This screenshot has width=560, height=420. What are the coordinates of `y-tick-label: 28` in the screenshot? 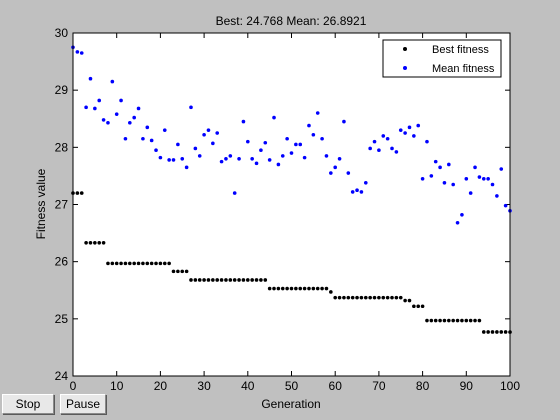 It's located at (62, 147).